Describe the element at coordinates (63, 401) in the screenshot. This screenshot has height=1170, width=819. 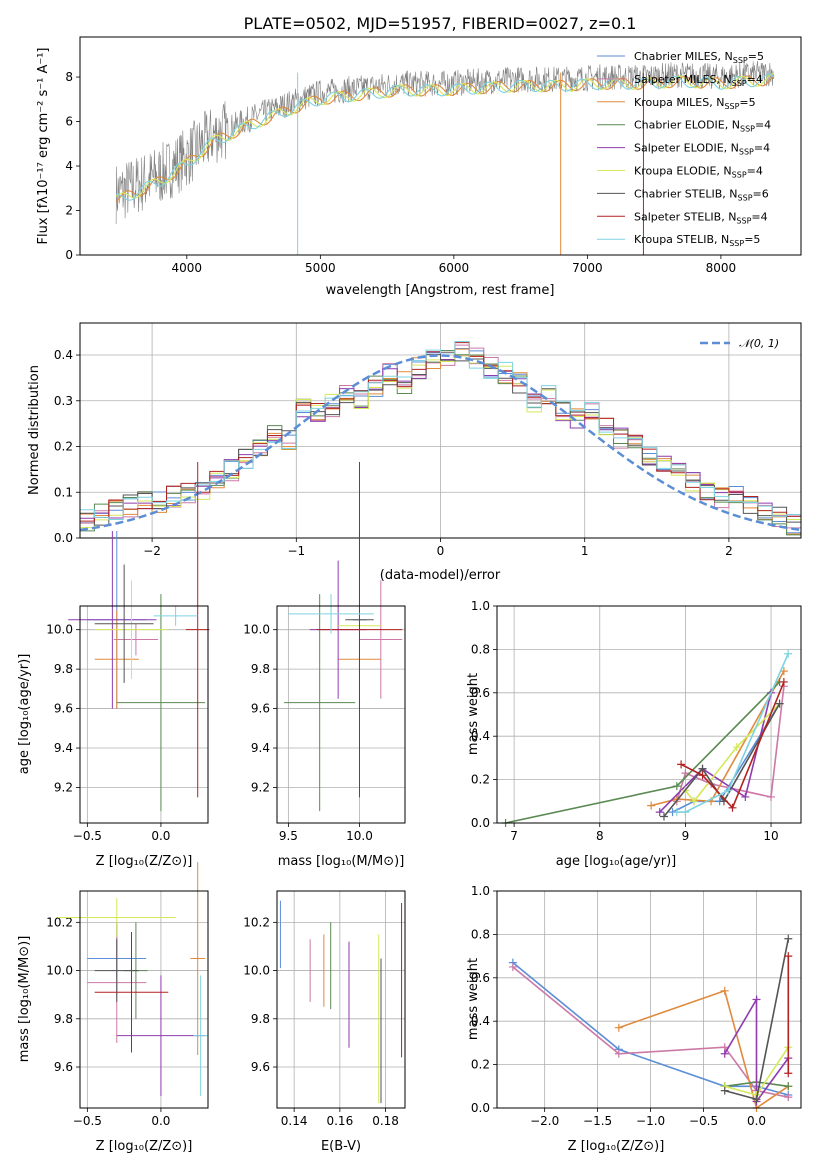
I see `y-tick-label: 0.3` at that location.